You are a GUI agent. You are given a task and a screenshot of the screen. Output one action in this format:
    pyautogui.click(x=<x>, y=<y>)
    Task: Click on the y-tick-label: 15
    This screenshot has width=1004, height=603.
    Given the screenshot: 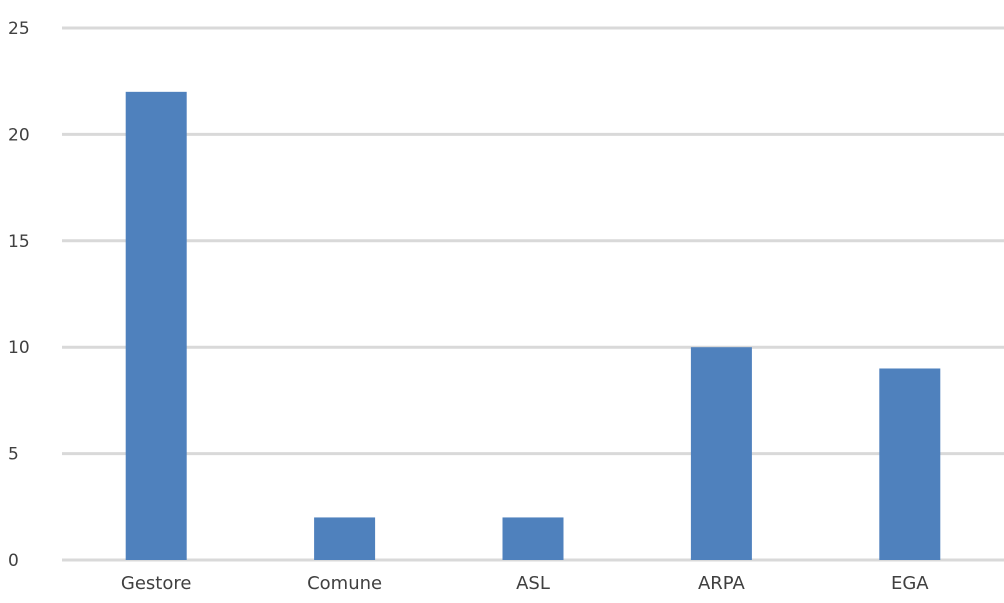 What is the action you would take?
    pyautogui.click(x=19, y=242)
    